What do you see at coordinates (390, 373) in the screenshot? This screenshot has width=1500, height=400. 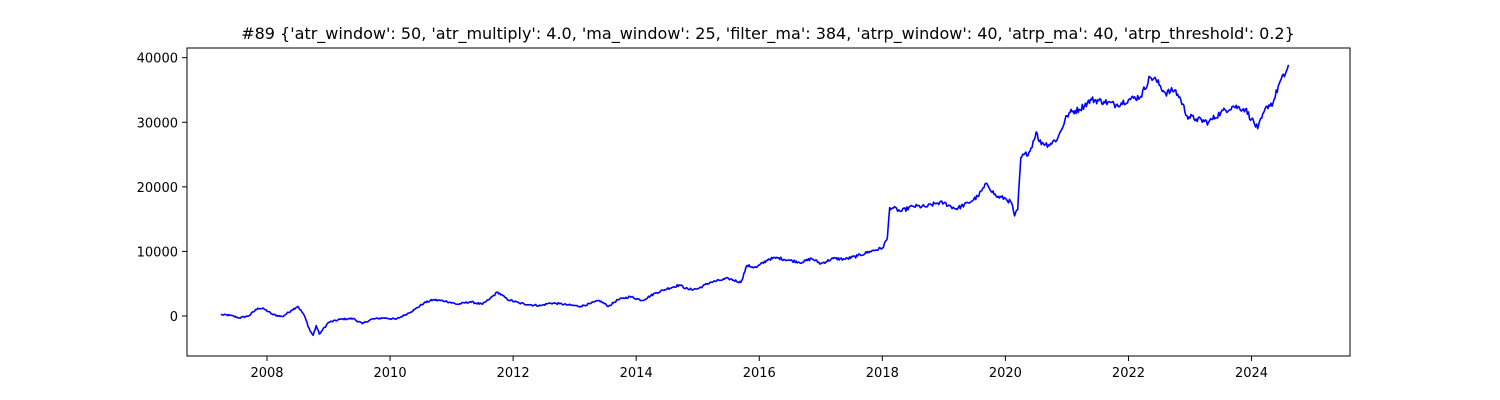 I see `x-tick-label: 2010` at bounding box center [390, 373].